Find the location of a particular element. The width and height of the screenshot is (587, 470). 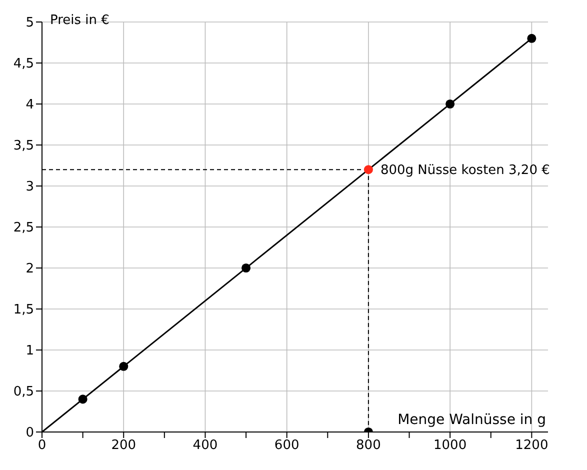

x-tick-label: 400 is located at coordinates (205, 446).